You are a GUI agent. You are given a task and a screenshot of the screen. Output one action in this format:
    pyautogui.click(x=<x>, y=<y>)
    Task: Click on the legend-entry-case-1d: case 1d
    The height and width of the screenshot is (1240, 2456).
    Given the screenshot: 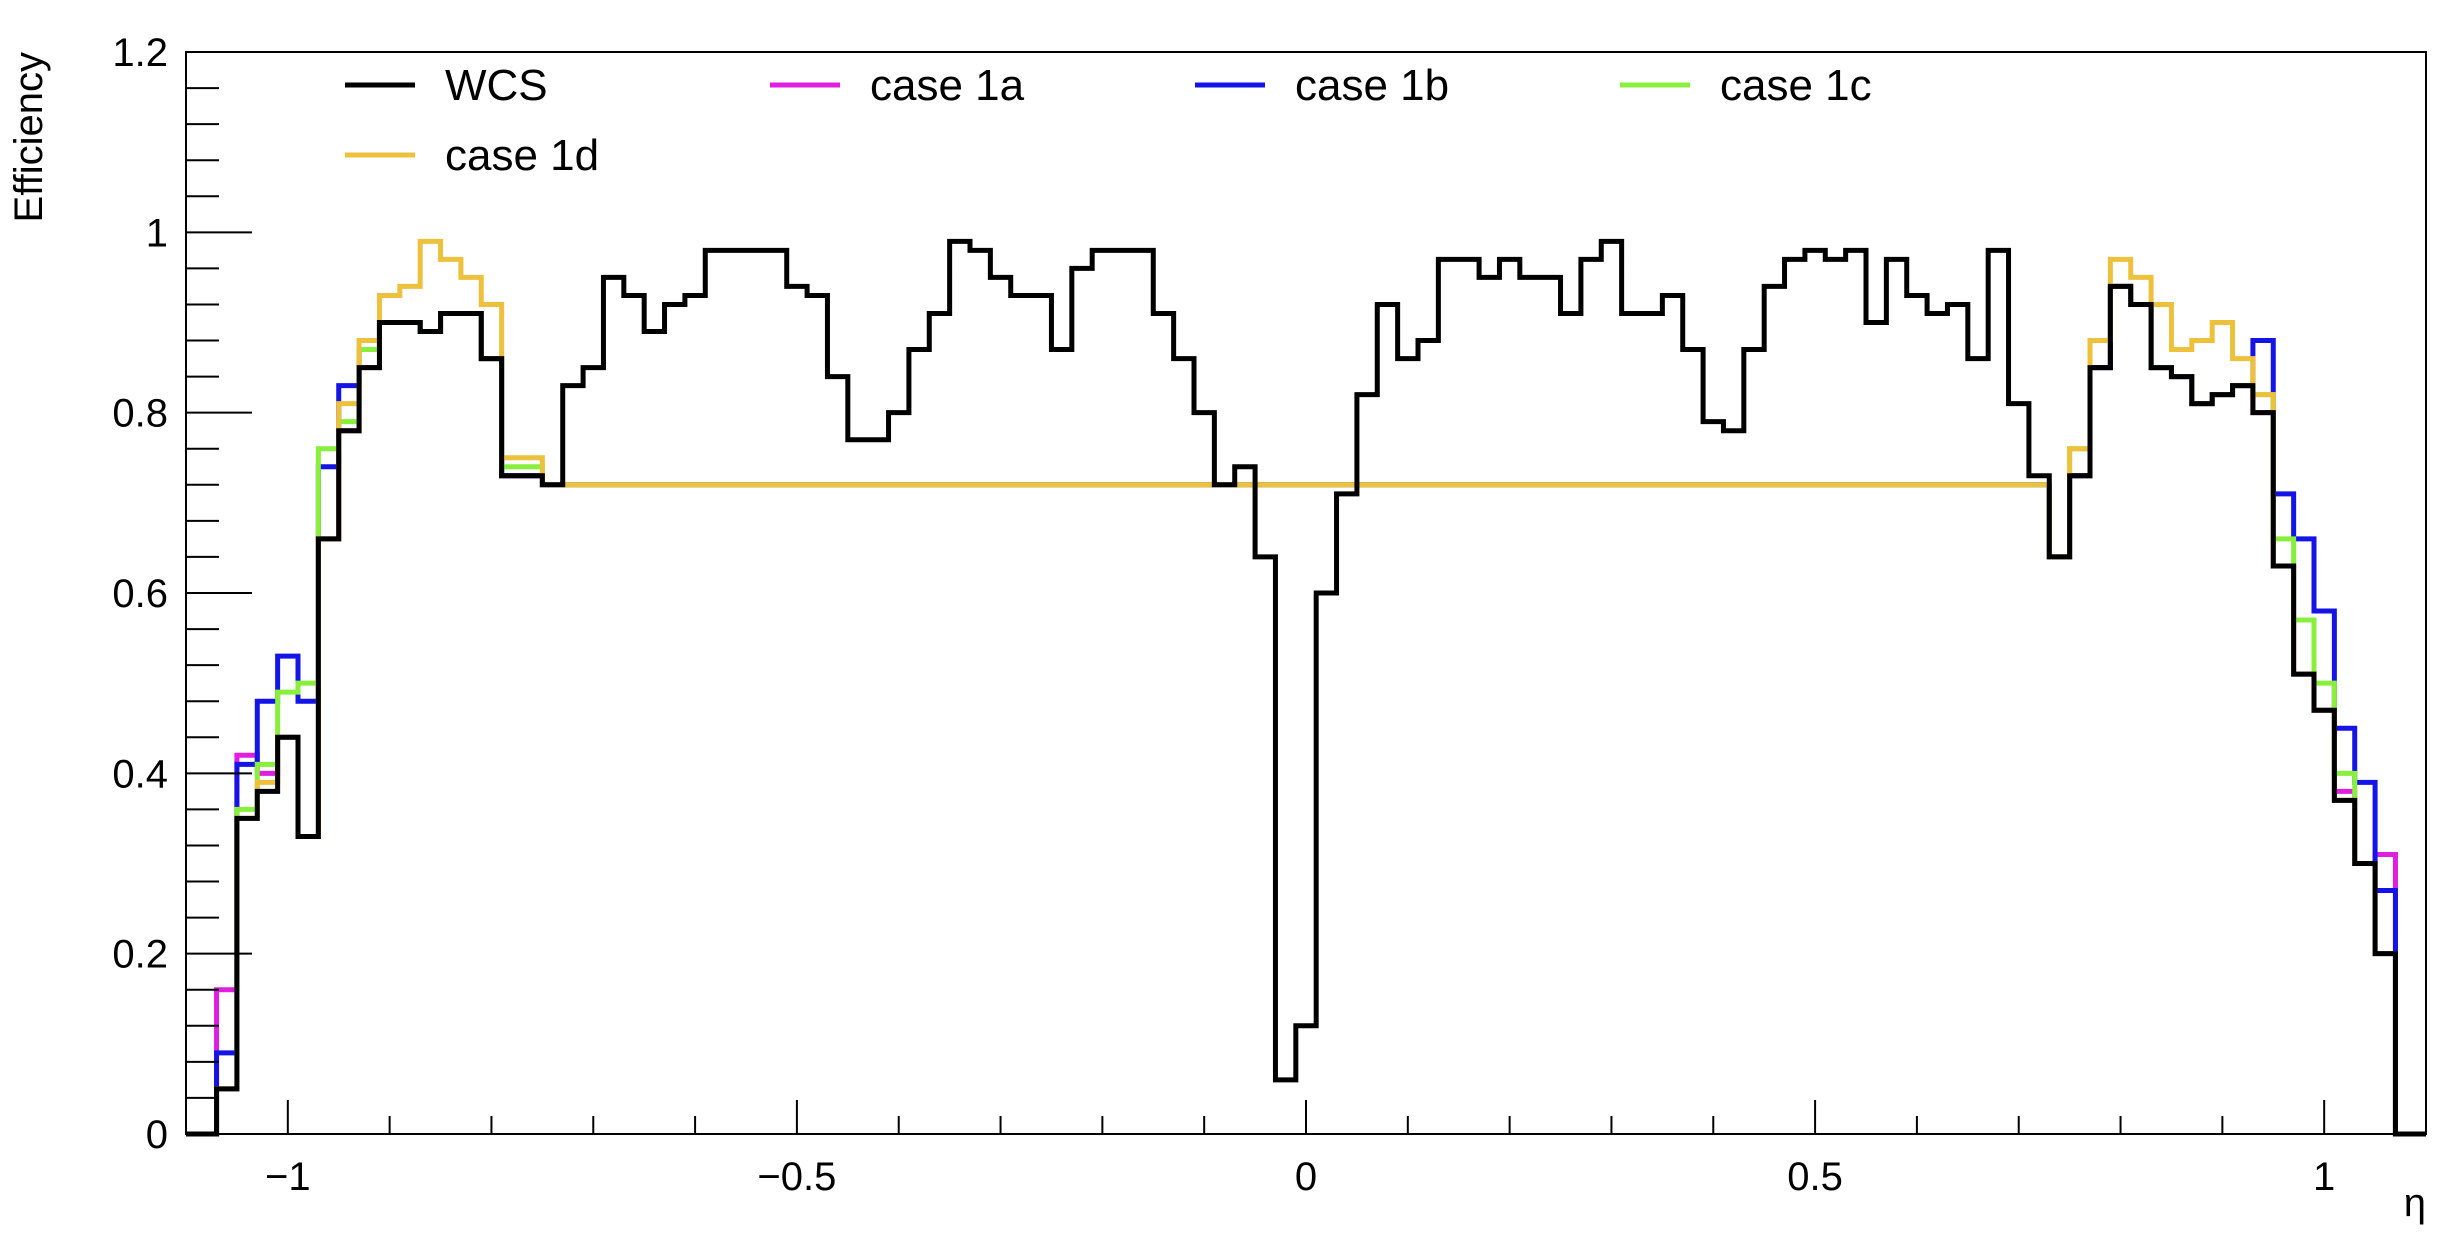 What is the action you would take?
    pyautogui.click(x=472, y=155)
    